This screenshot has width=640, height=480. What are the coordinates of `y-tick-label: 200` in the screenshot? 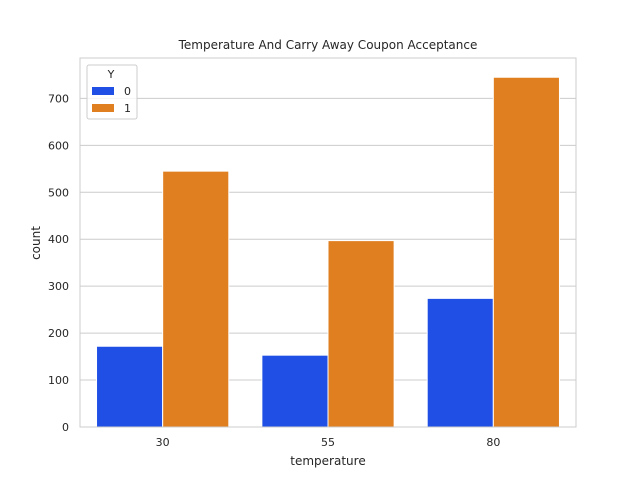 It's located at (58, 333).